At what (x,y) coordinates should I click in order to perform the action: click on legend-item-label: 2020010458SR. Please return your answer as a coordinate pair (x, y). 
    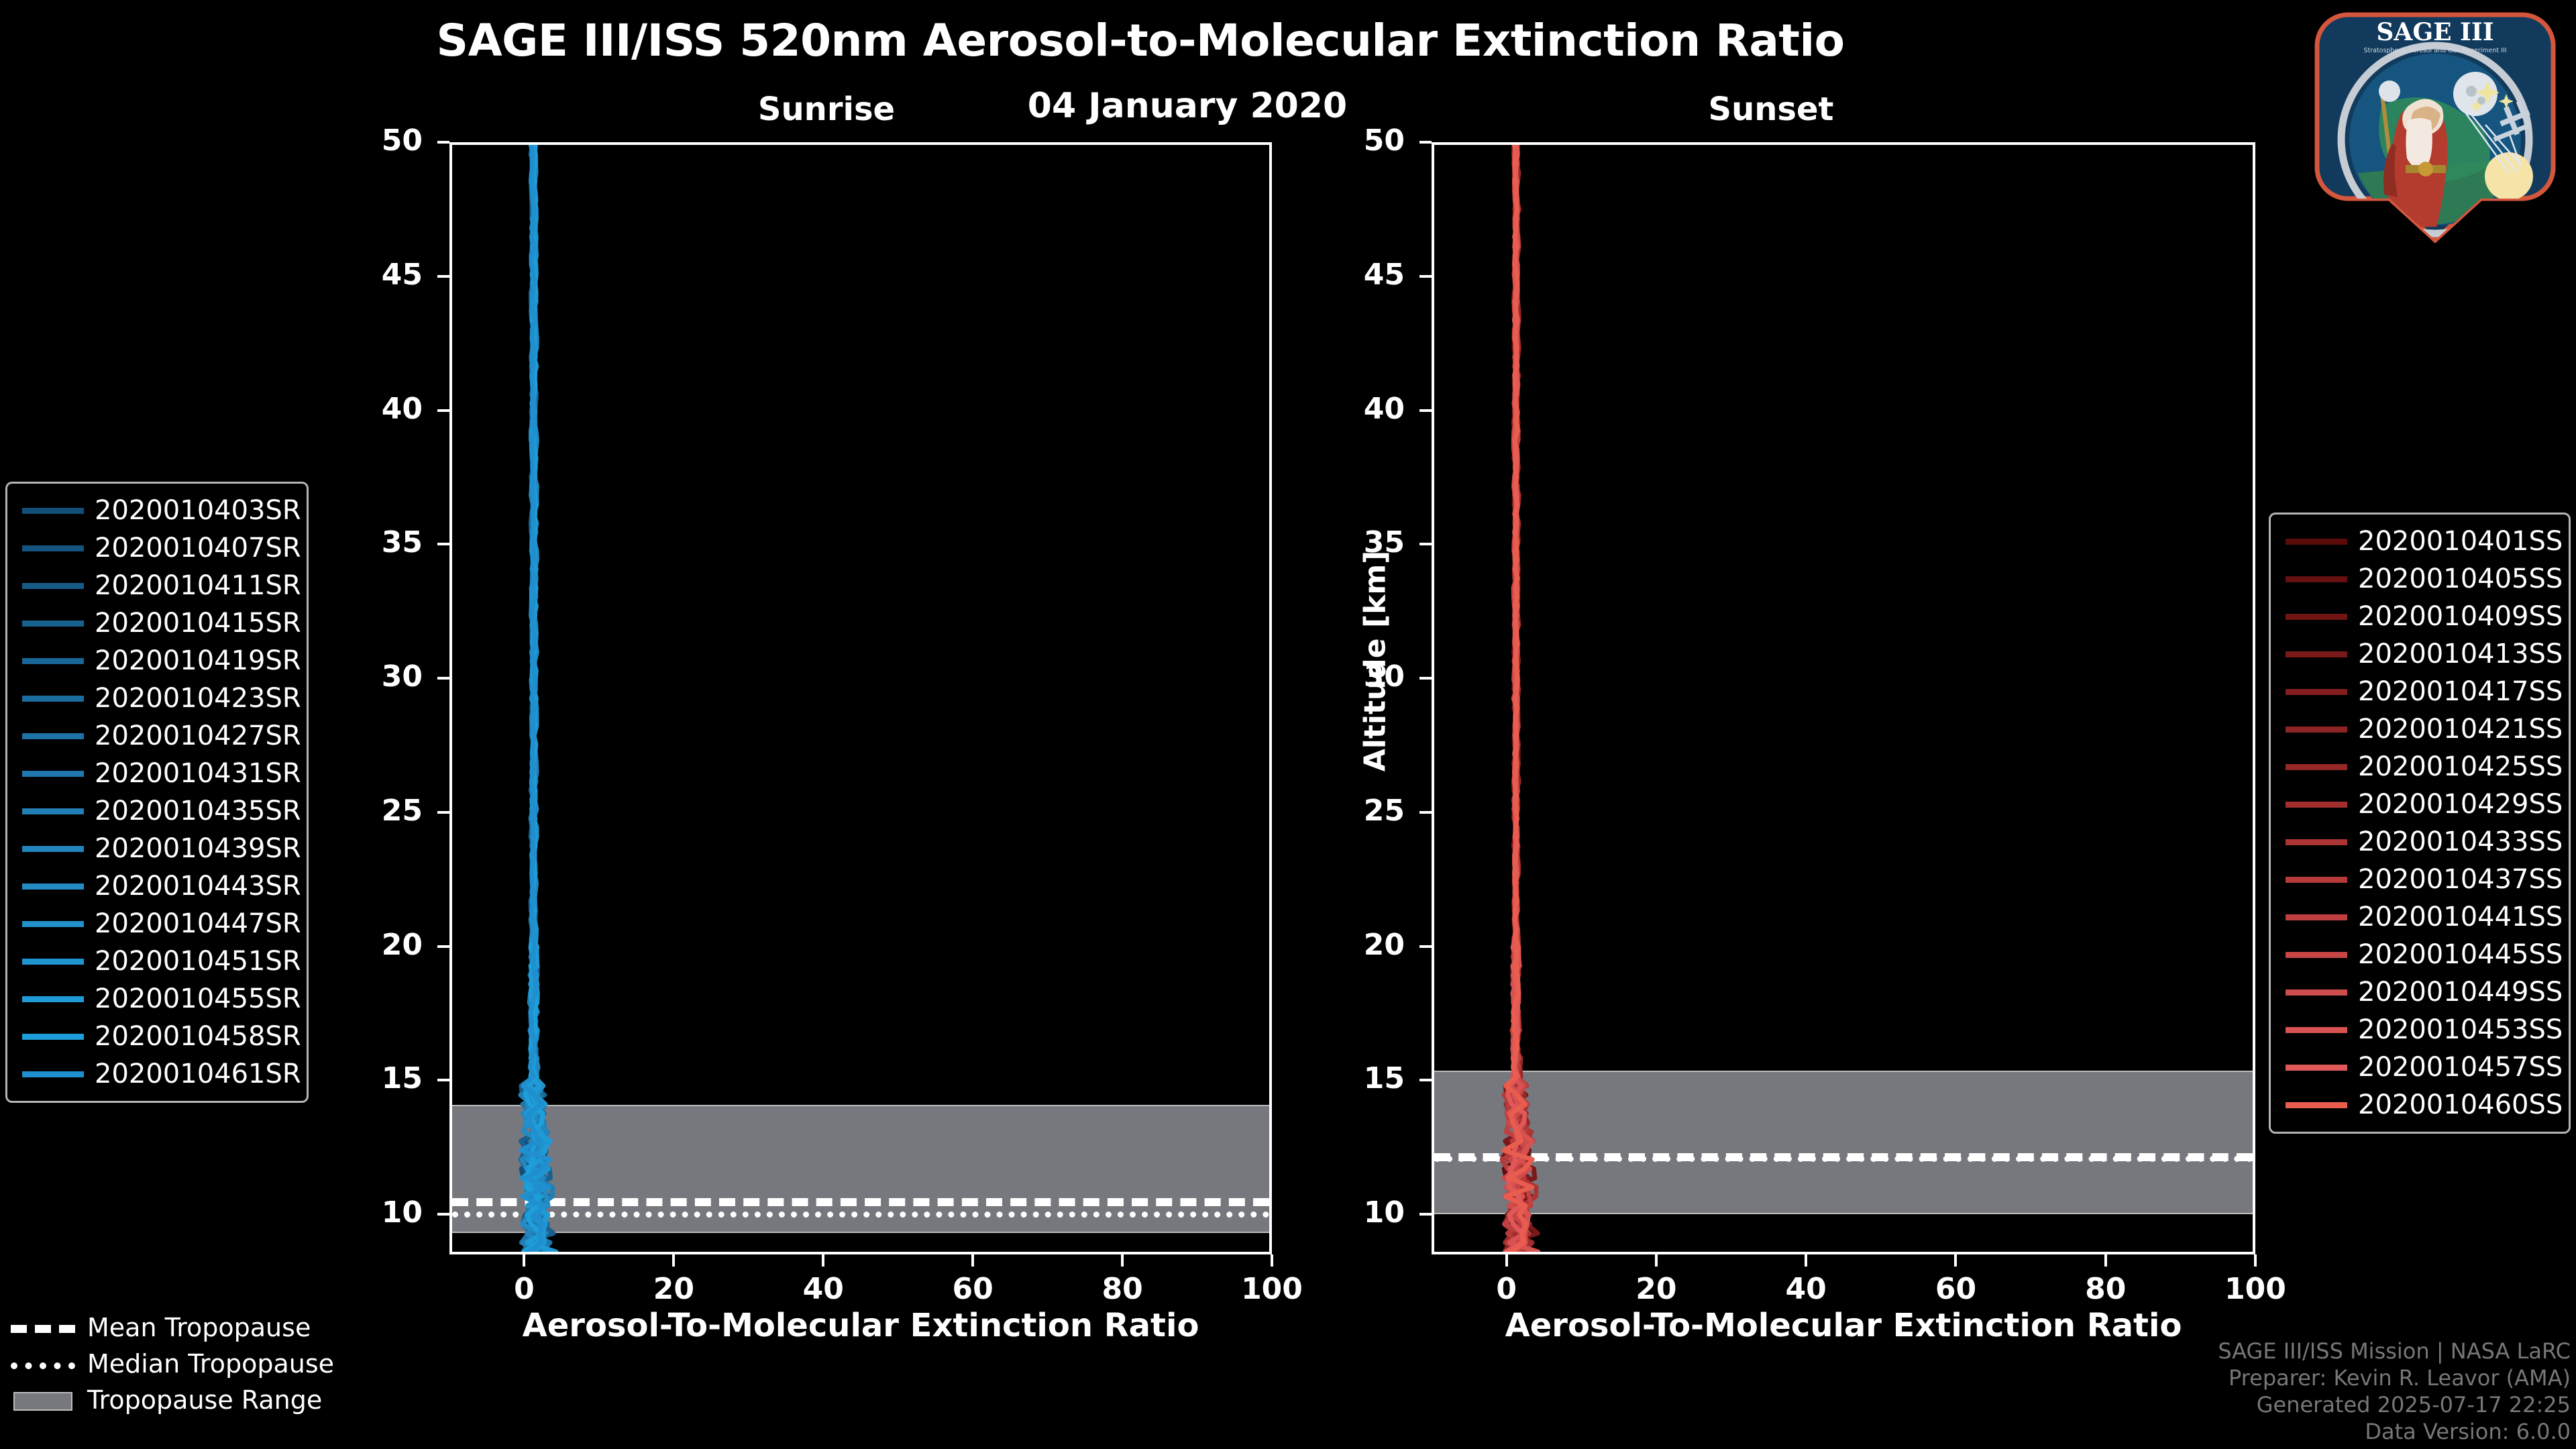
    Looking at the image, I should click on (198, 1036).